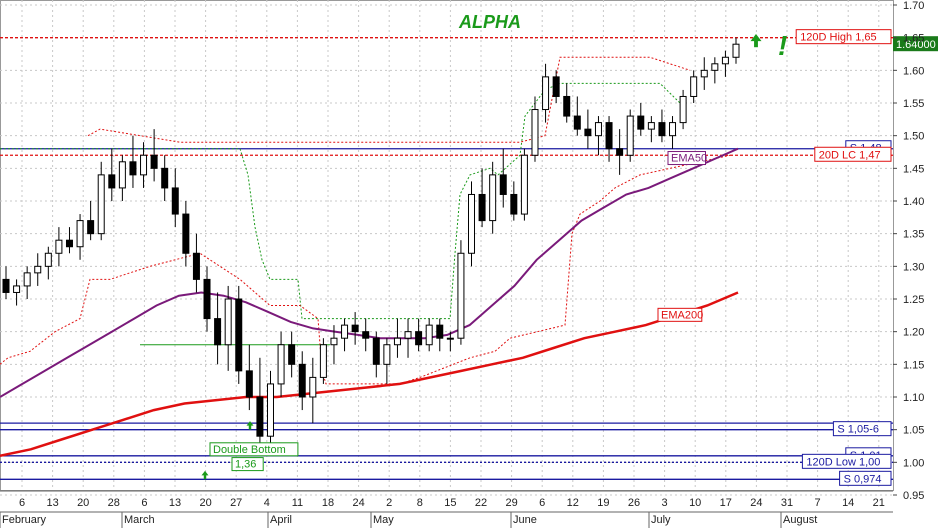 The image size is (938, 528). I want to click on y-tick-label: 1.45, so click(913, 169).